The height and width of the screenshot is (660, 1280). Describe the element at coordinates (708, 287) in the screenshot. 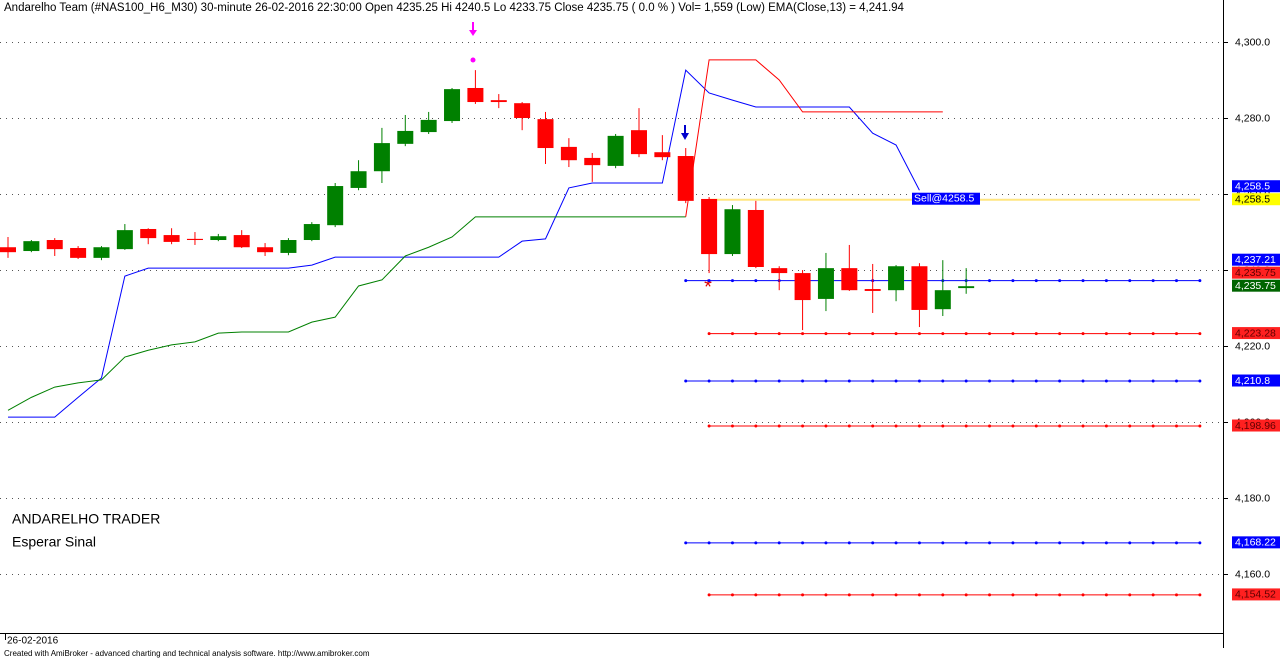

I see `signal-star: *` at that location.